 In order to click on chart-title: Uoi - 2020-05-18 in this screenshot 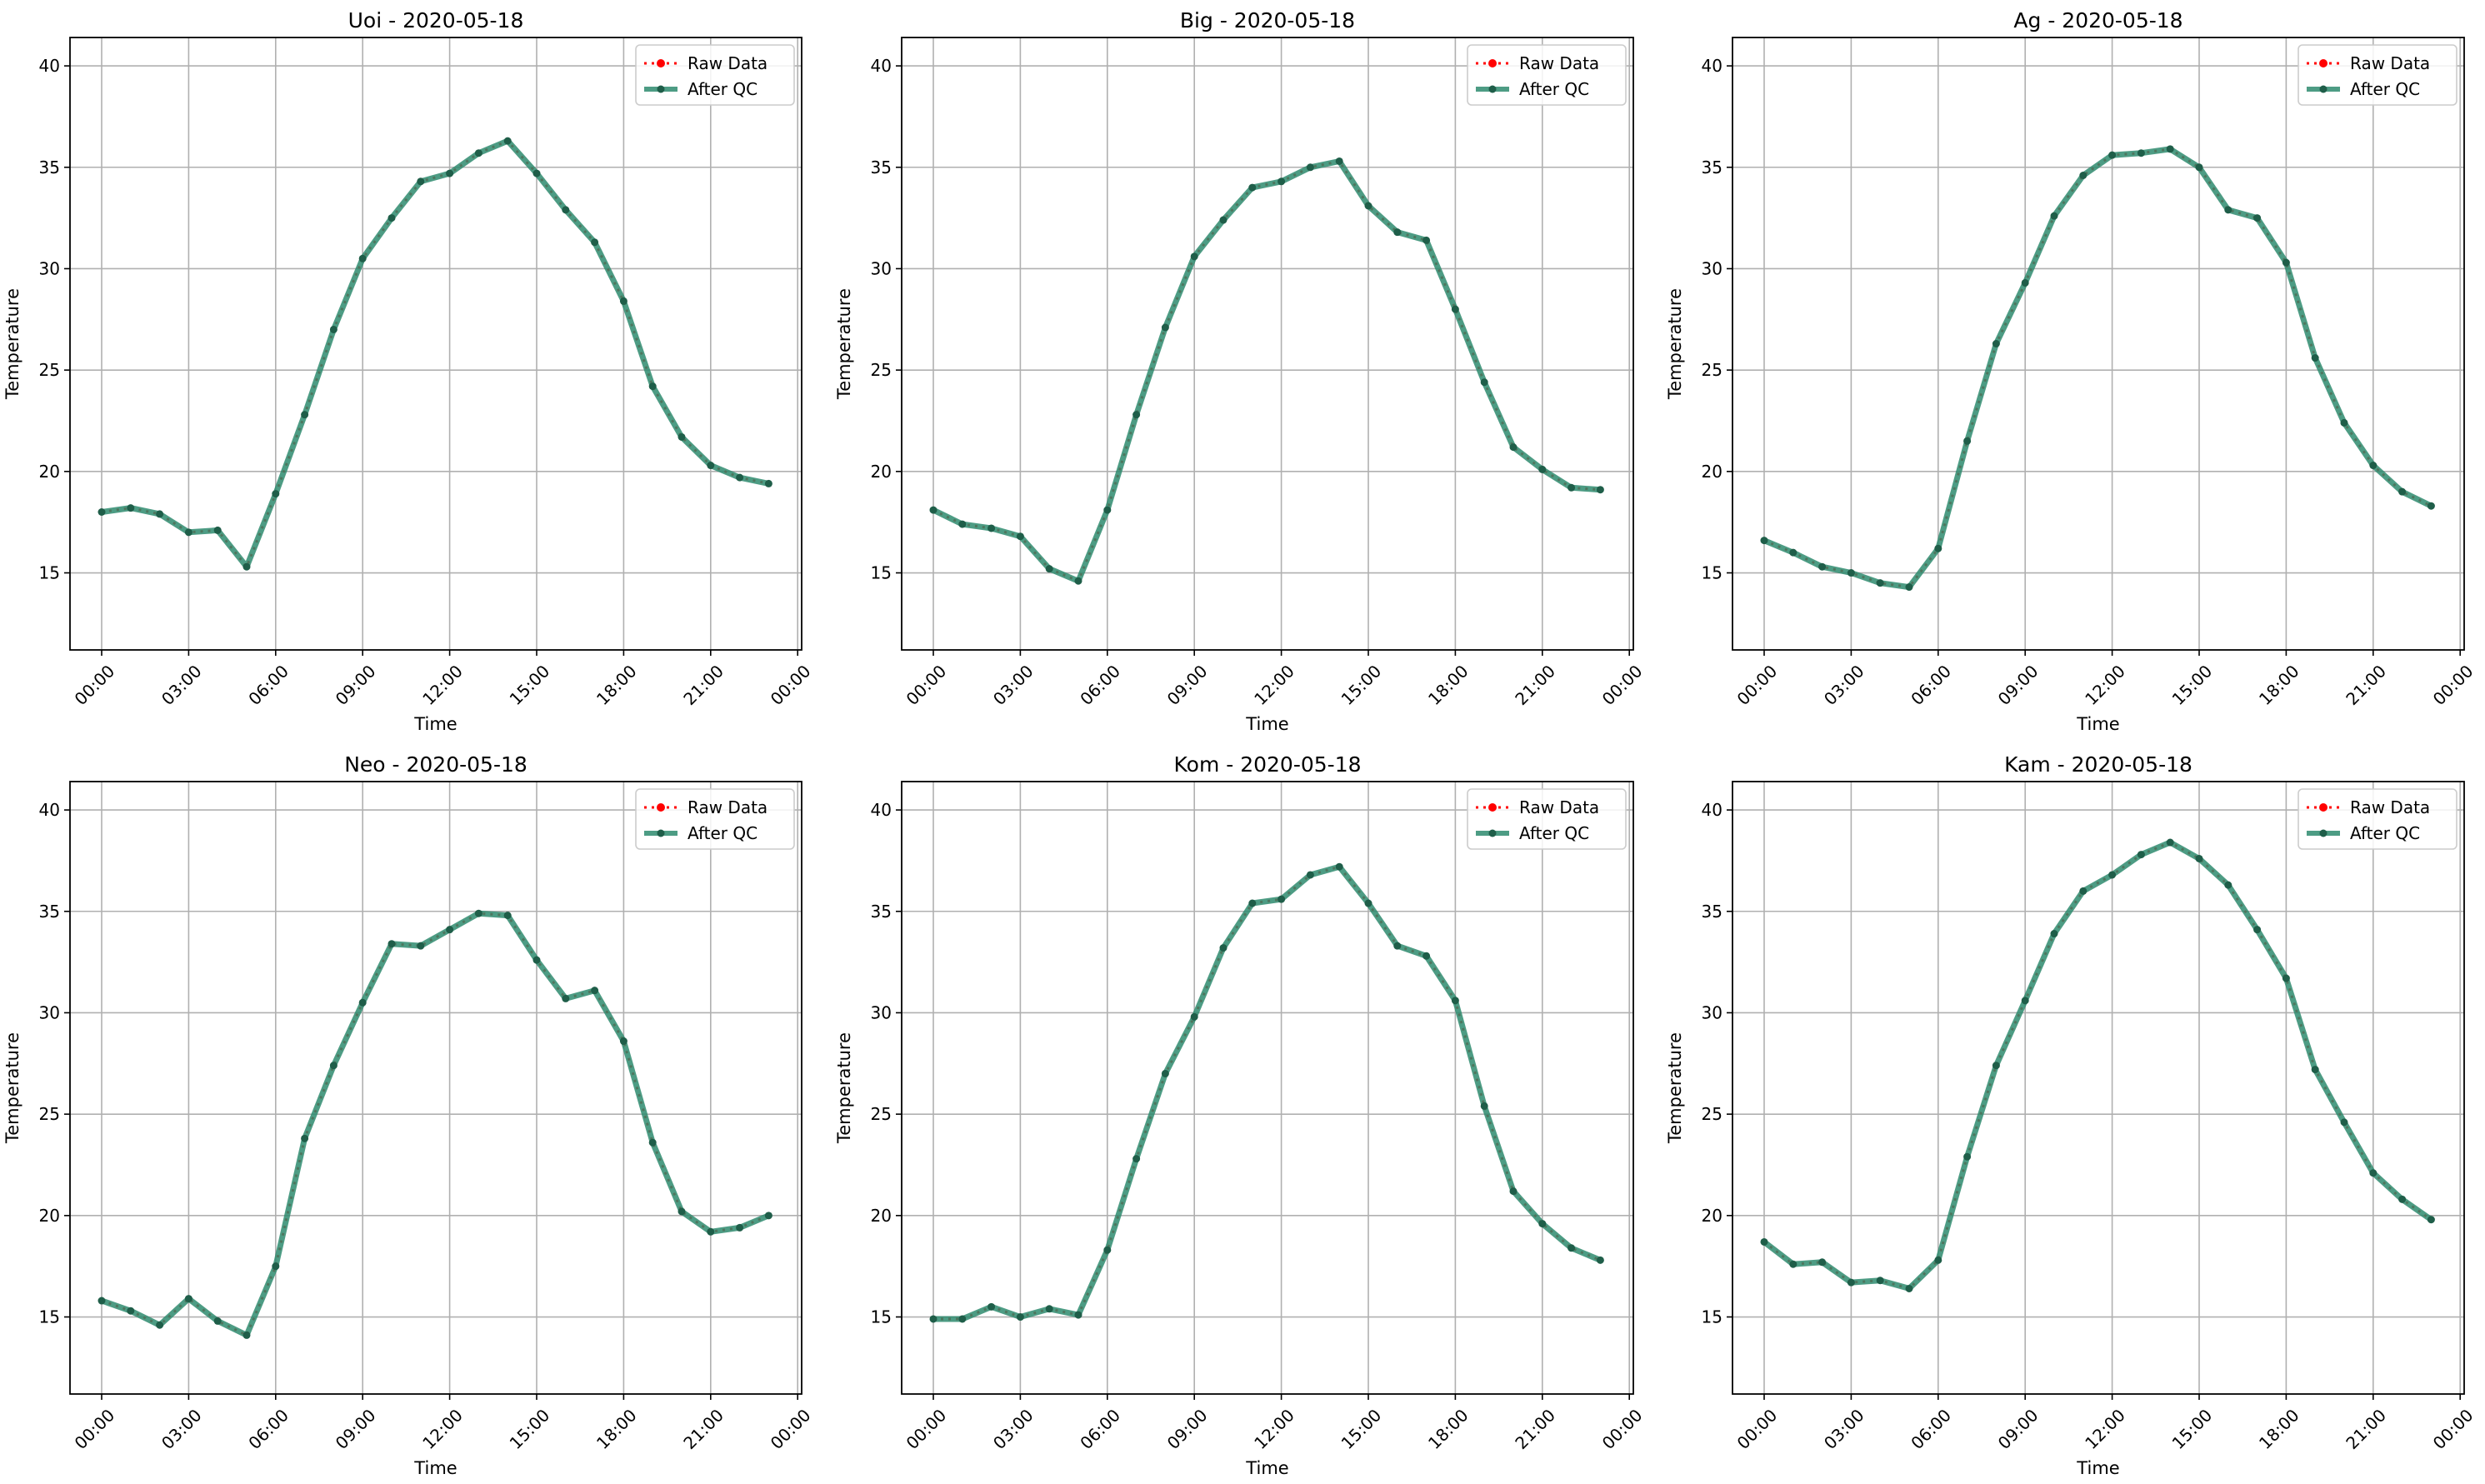, I will do `click(436, 20)`.